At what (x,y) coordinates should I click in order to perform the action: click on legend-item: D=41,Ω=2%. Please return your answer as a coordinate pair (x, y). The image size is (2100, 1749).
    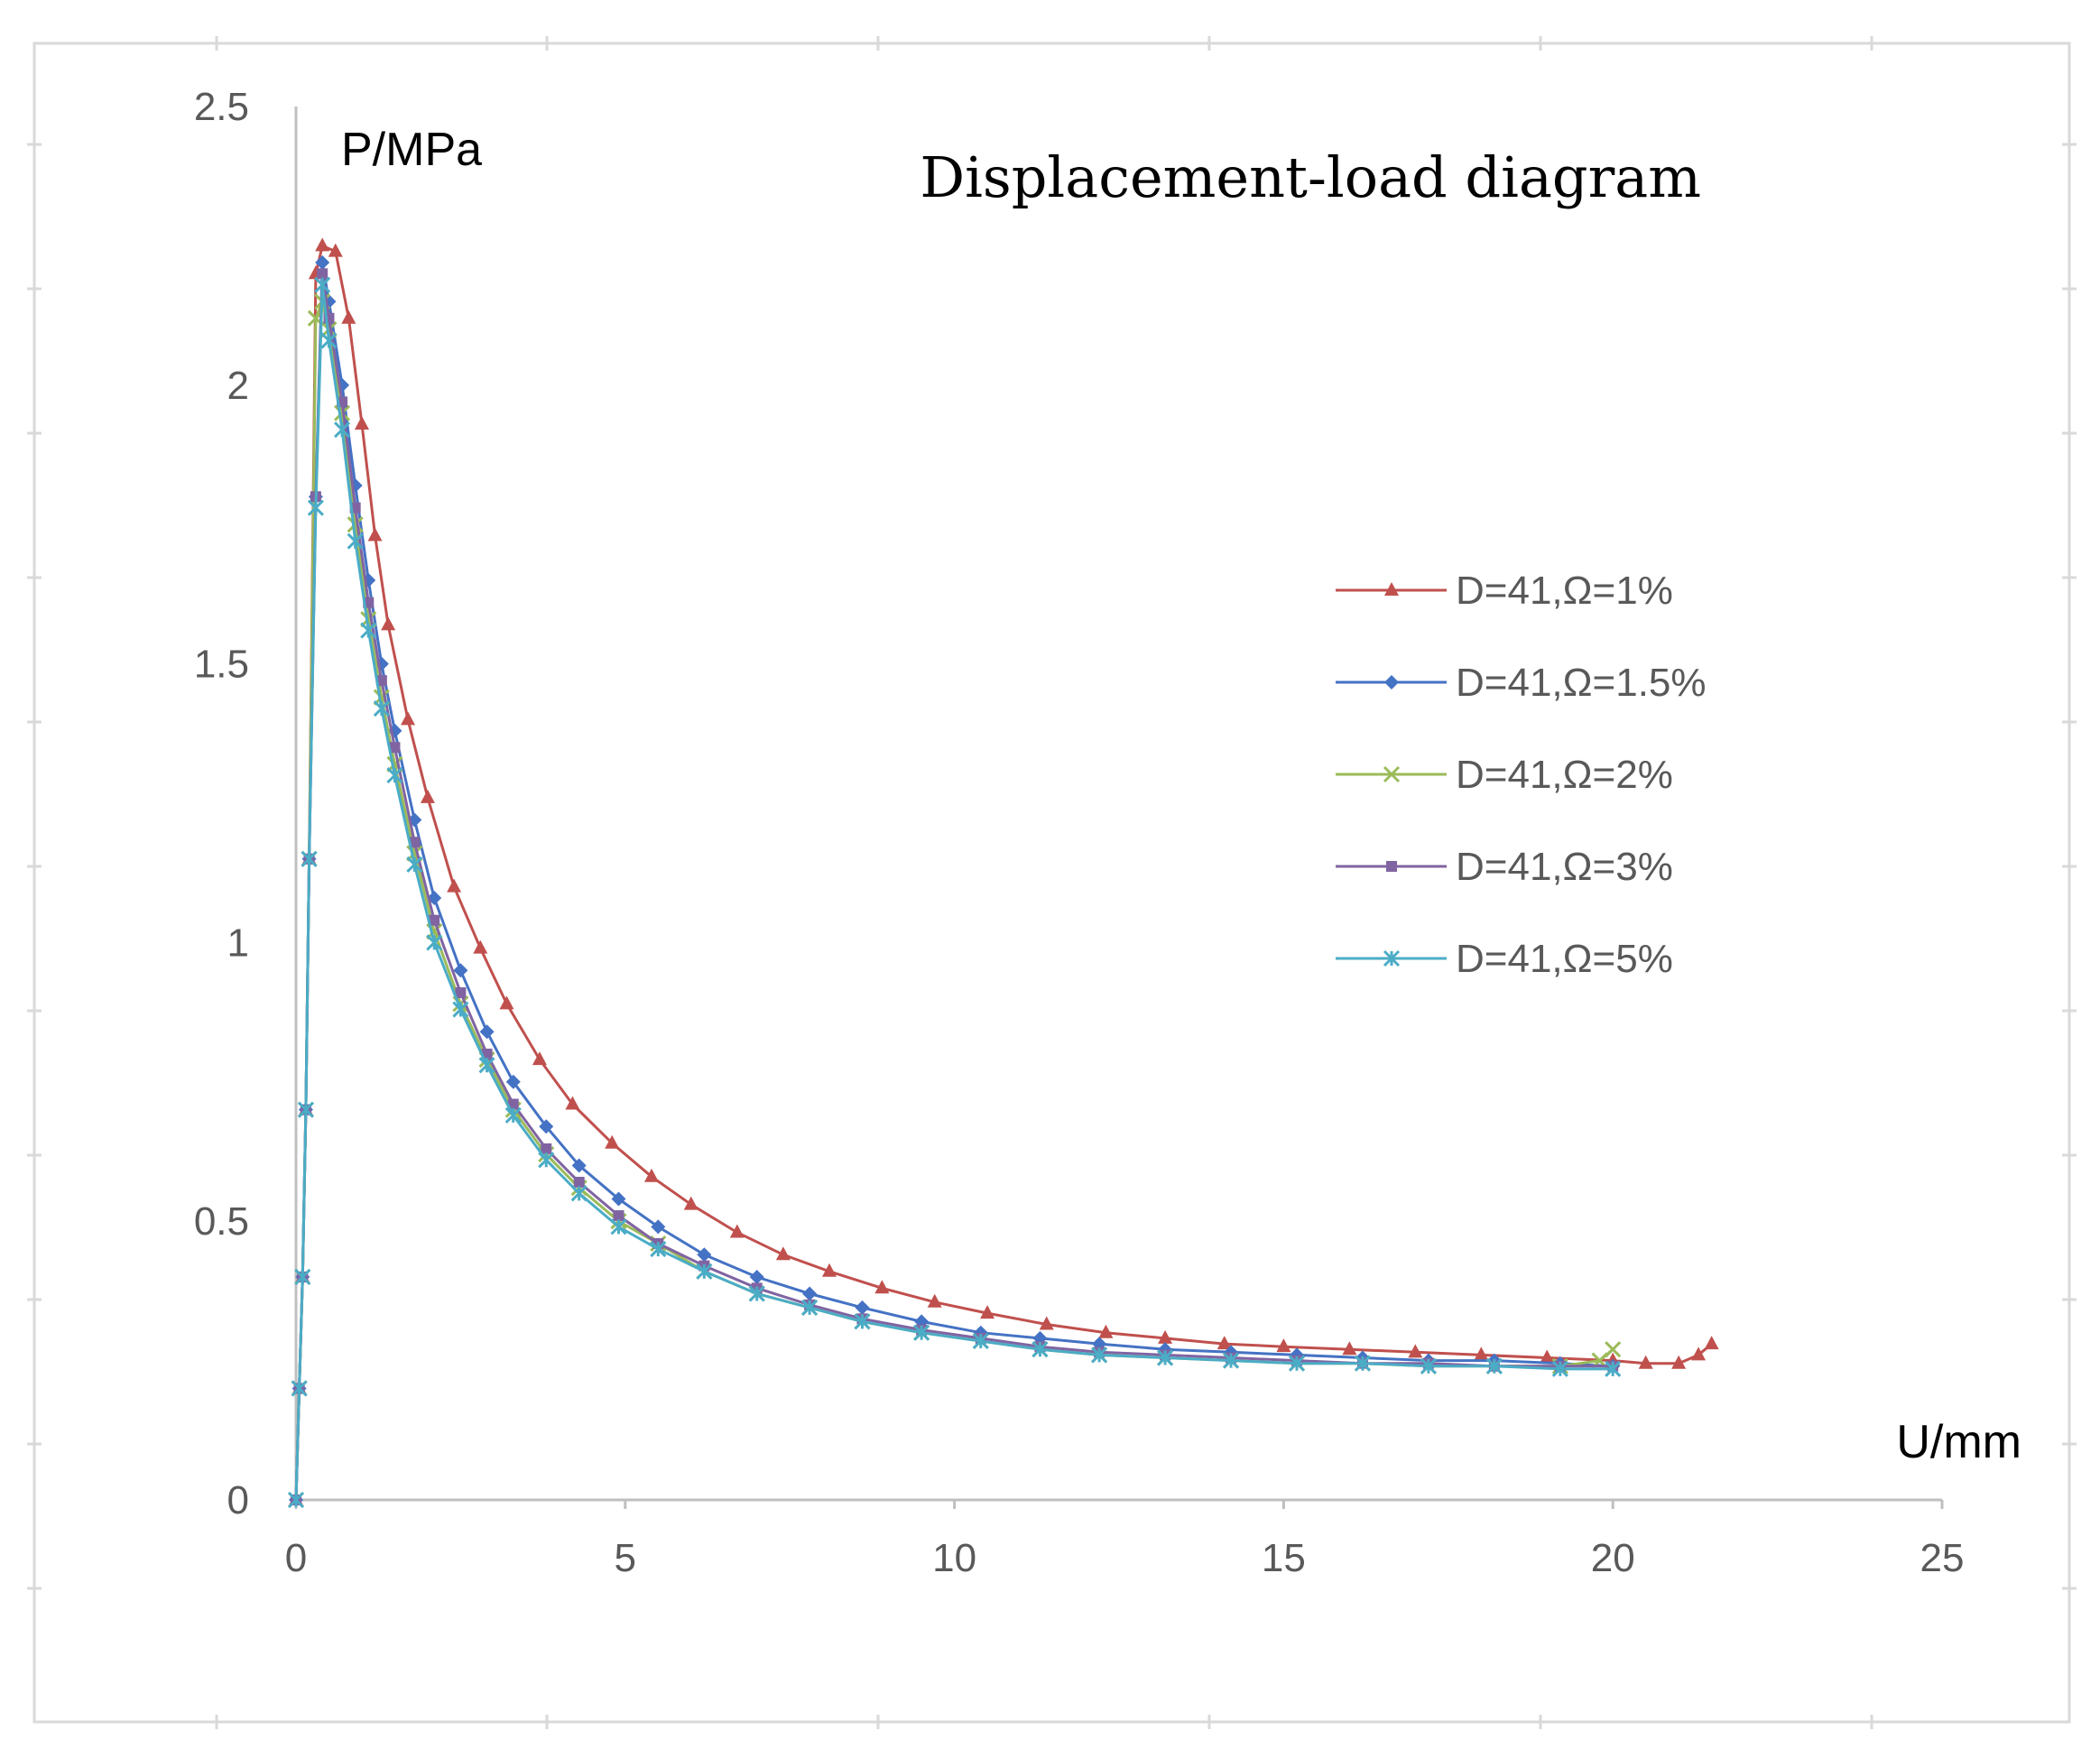
    Looking at the image, I should click on (1504, 775).